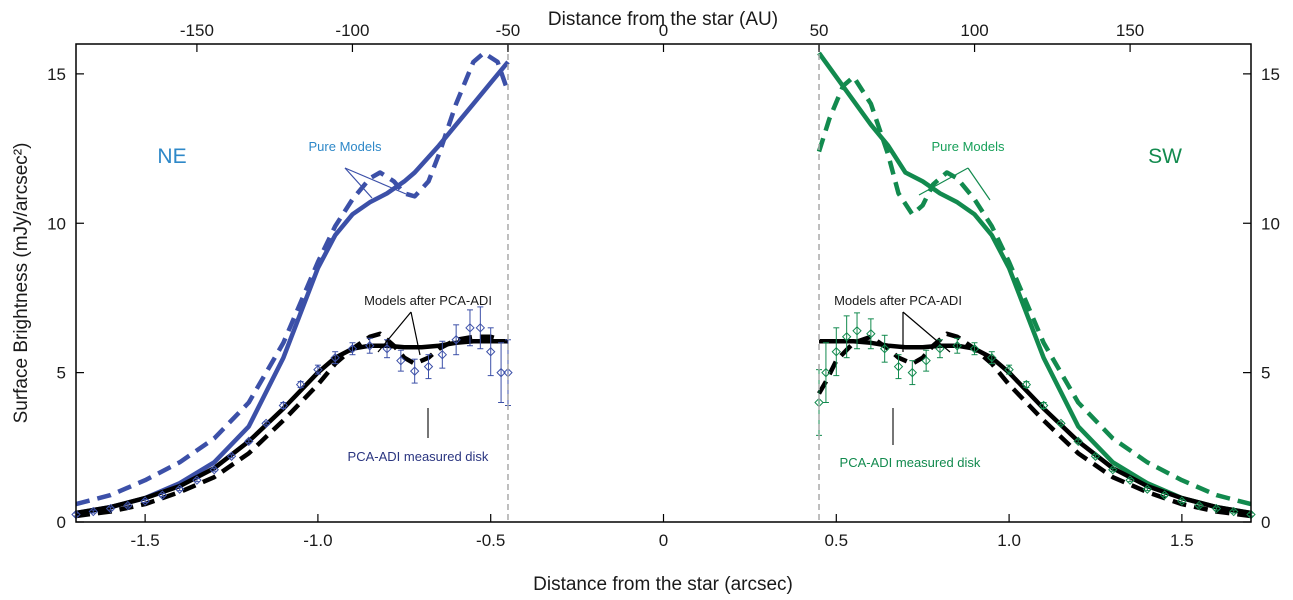 This screenshot has height=600, width=1293. Describe the element at coordinates (1270, 223) in the screenshot. I see `y-tick-label-right: 10` at that location.